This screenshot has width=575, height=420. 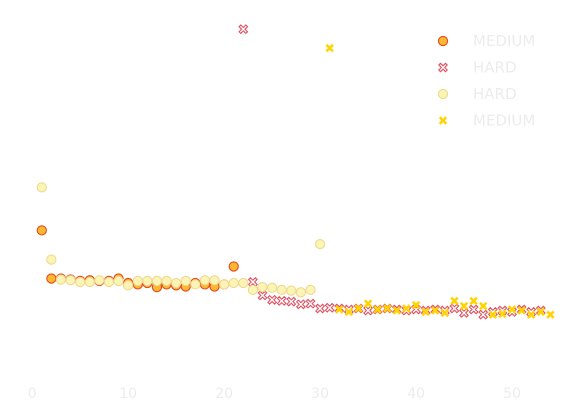 I want to click on legend: MEDIUM HARD HARD MEDIUM, so click(x=486, y=81).